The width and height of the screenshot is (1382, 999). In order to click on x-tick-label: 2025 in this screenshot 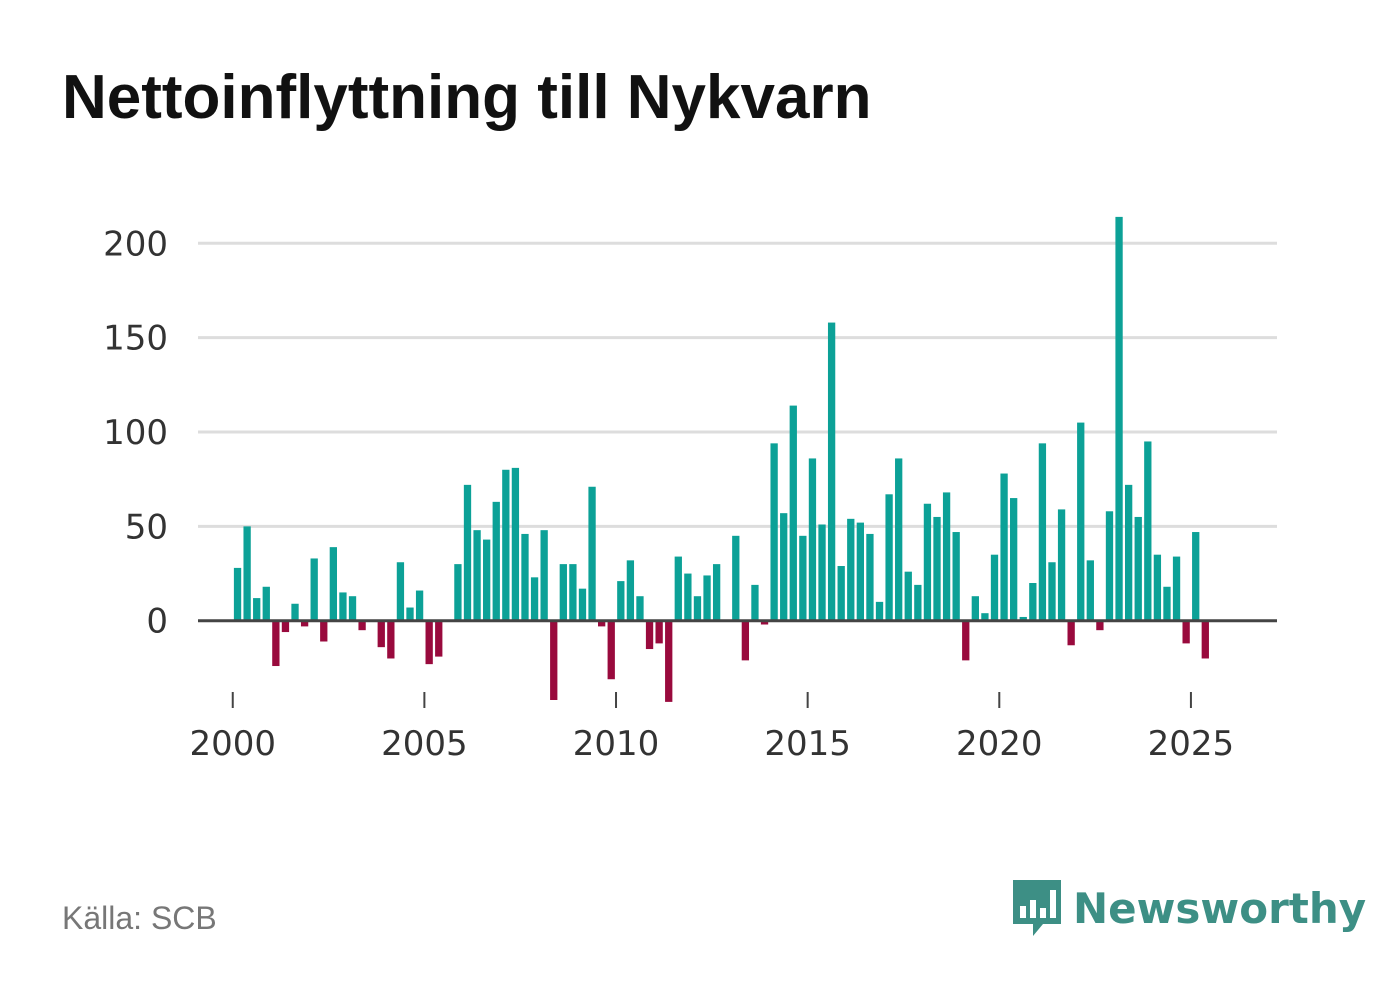, I will do `click(1191, 744)`.